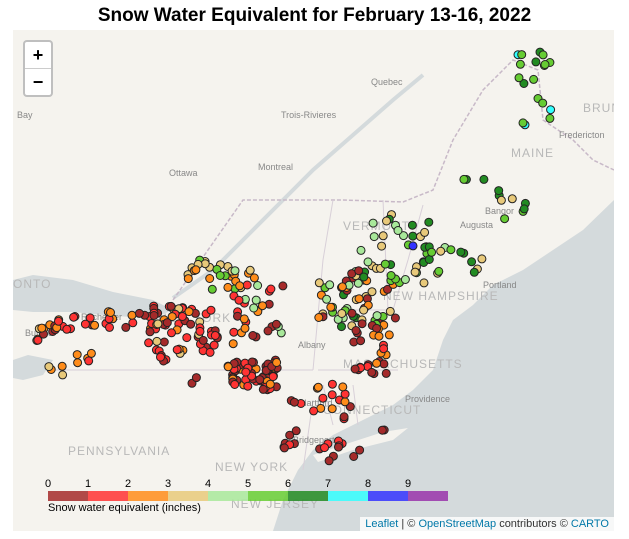 The image size is (629, 539). What do you see at coordinates (38, 81) in the screenshot?
I see `zoom-out-button: −` at bounding box center [38, 81].